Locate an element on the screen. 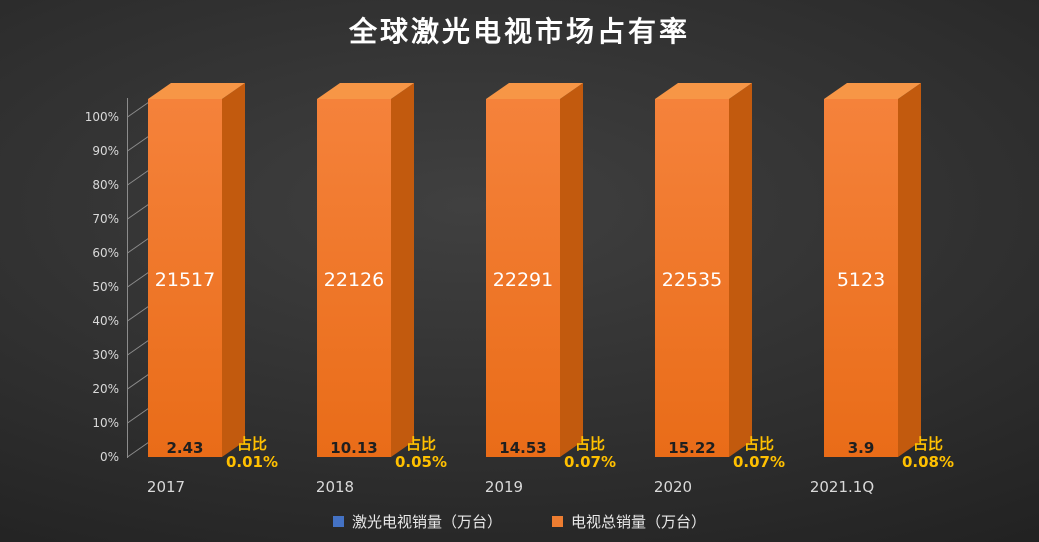 The image size is (1039, 542). y-tick-label: 10% is located at coordinates (105, 423).